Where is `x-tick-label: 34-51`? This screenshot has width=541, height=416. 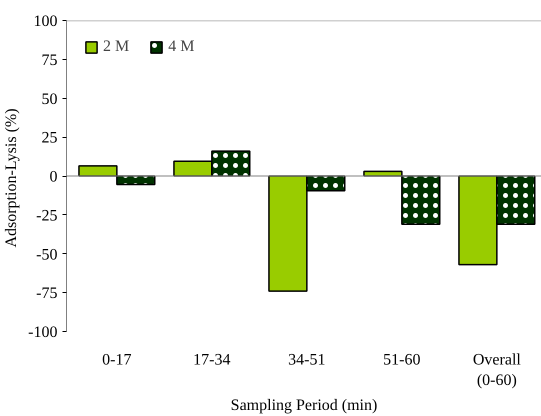 x-tick-label: 34-51 is located at coordinates (307, 360).